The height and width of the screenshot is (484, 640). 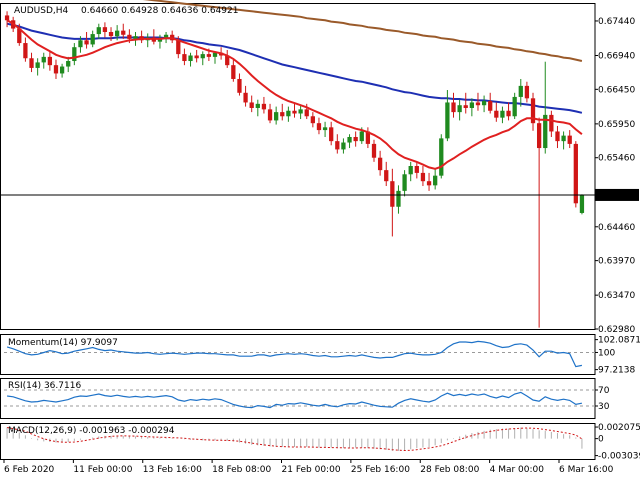 I want to click on macd-signal-line, so click(x=295, y=439).